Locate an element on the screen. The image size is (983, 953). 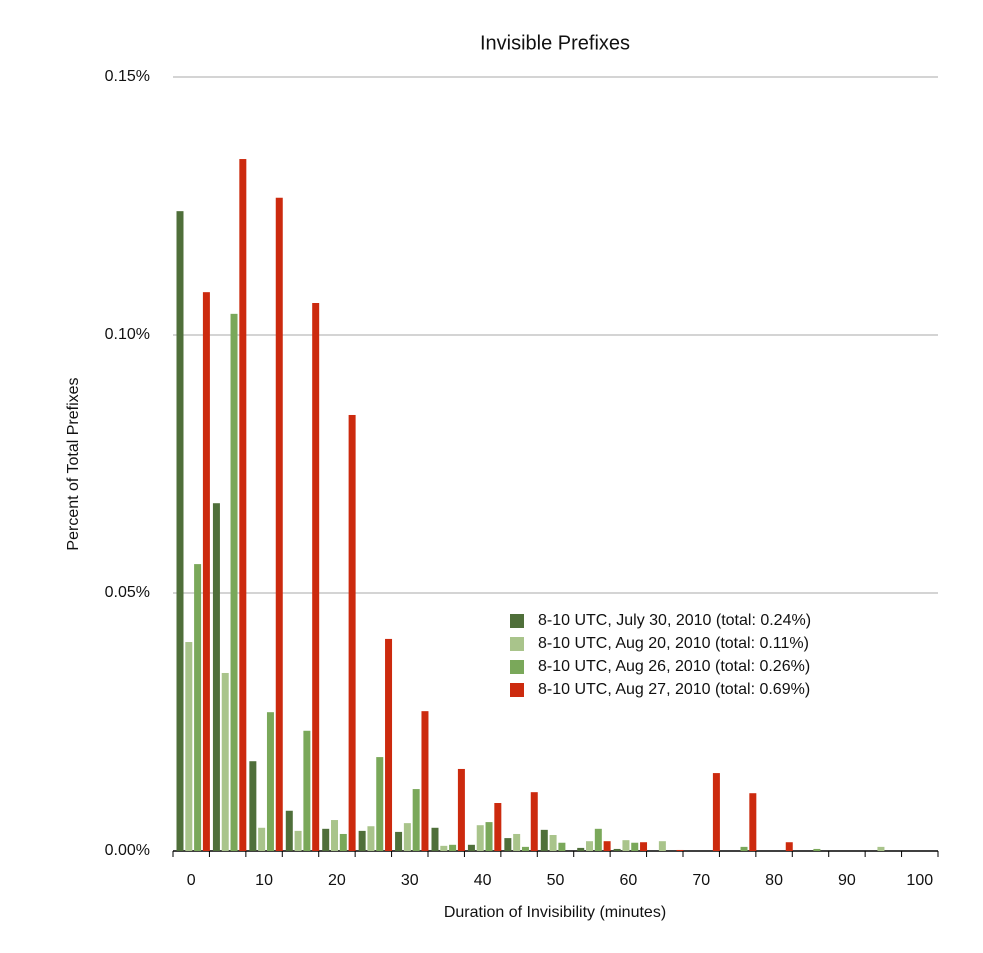
y-axis-title: Percent of Total Prefixes is located at coordinates (73, 463).